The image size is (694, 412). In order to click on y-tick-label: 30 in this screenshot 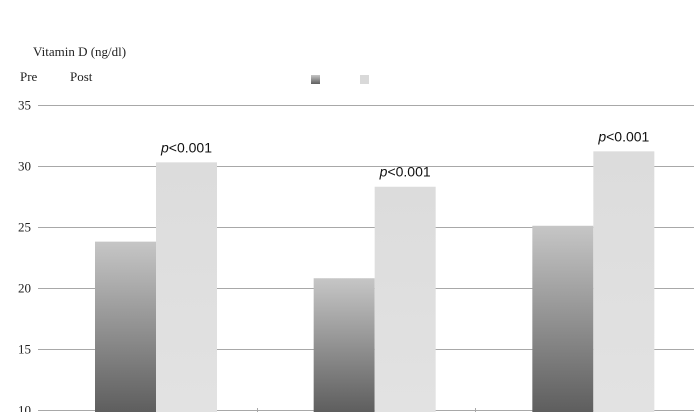, I will do `click(24, 166)`.